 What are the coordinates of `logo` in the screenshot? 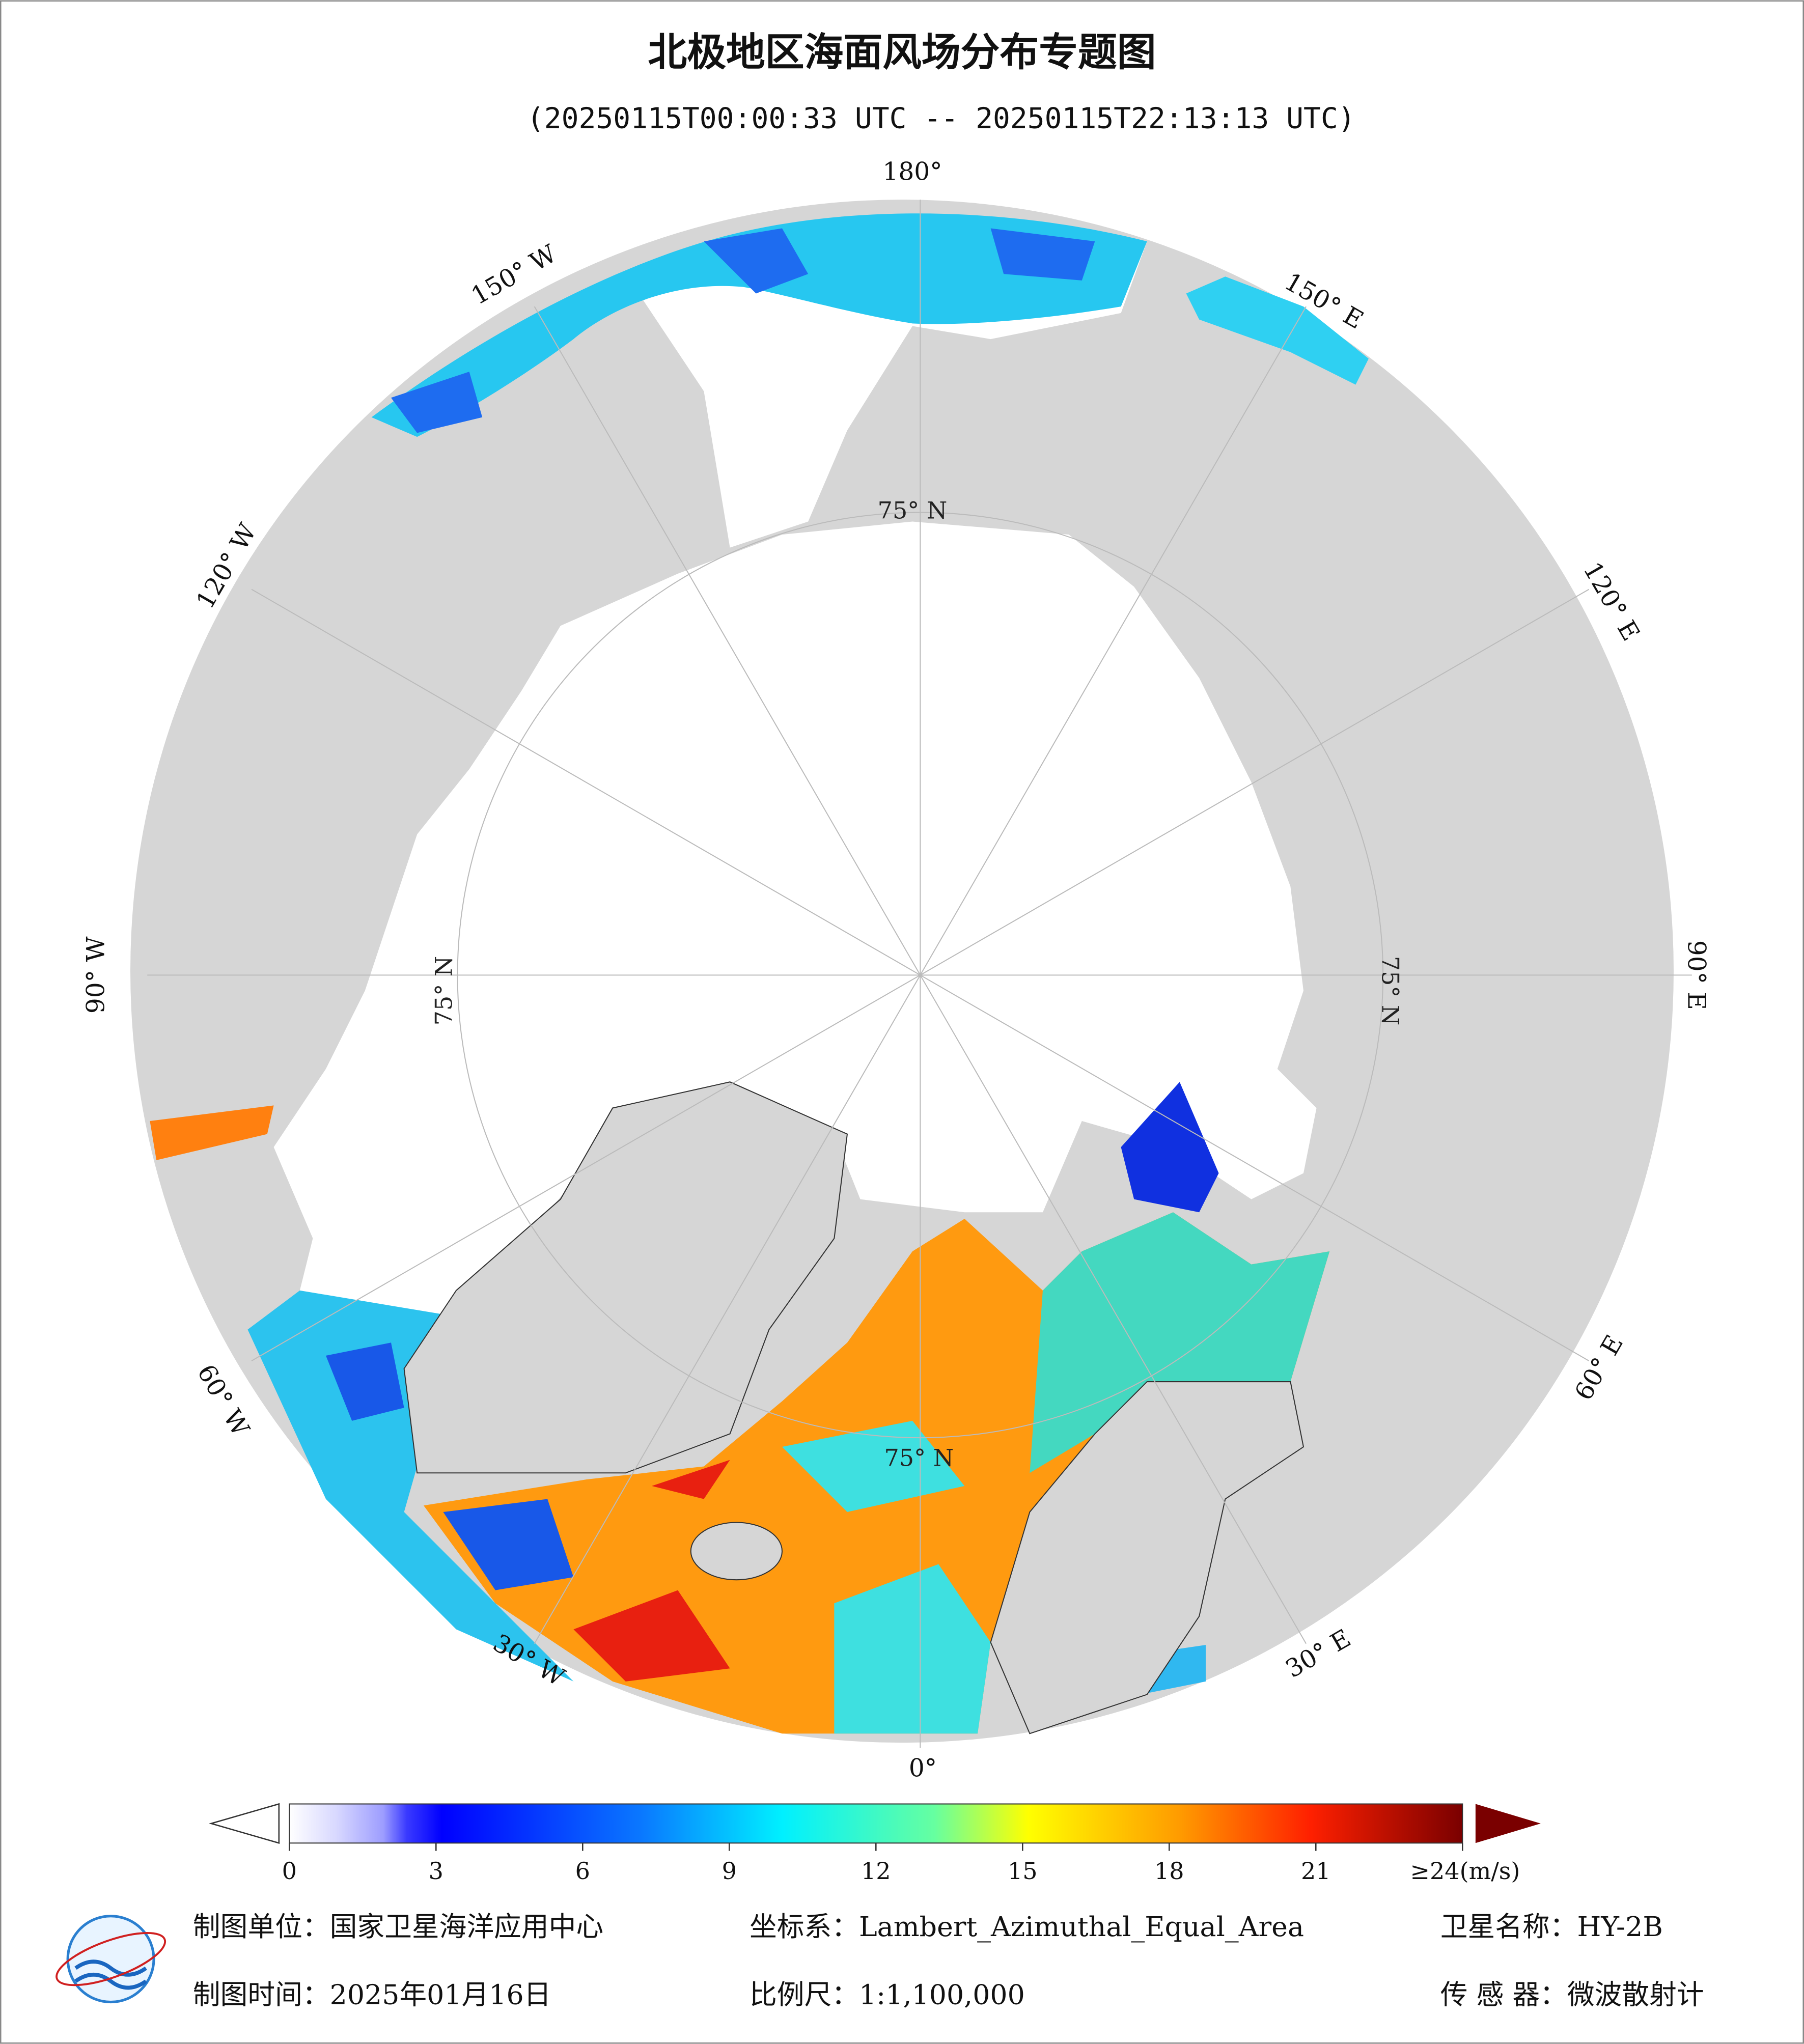 It's located at (110, 1959).